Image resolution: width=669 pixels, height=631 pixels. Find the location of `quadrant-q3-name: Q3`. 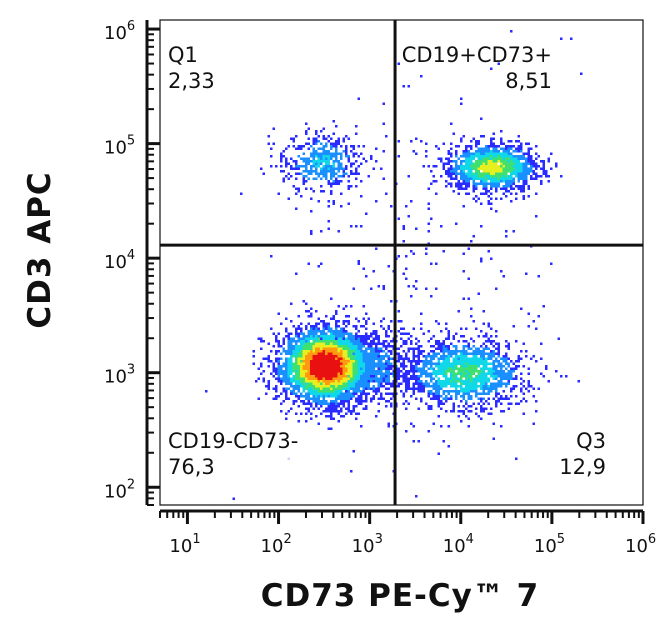

quadrant-q3-name: Q3 is located at coordinates (591, 441).